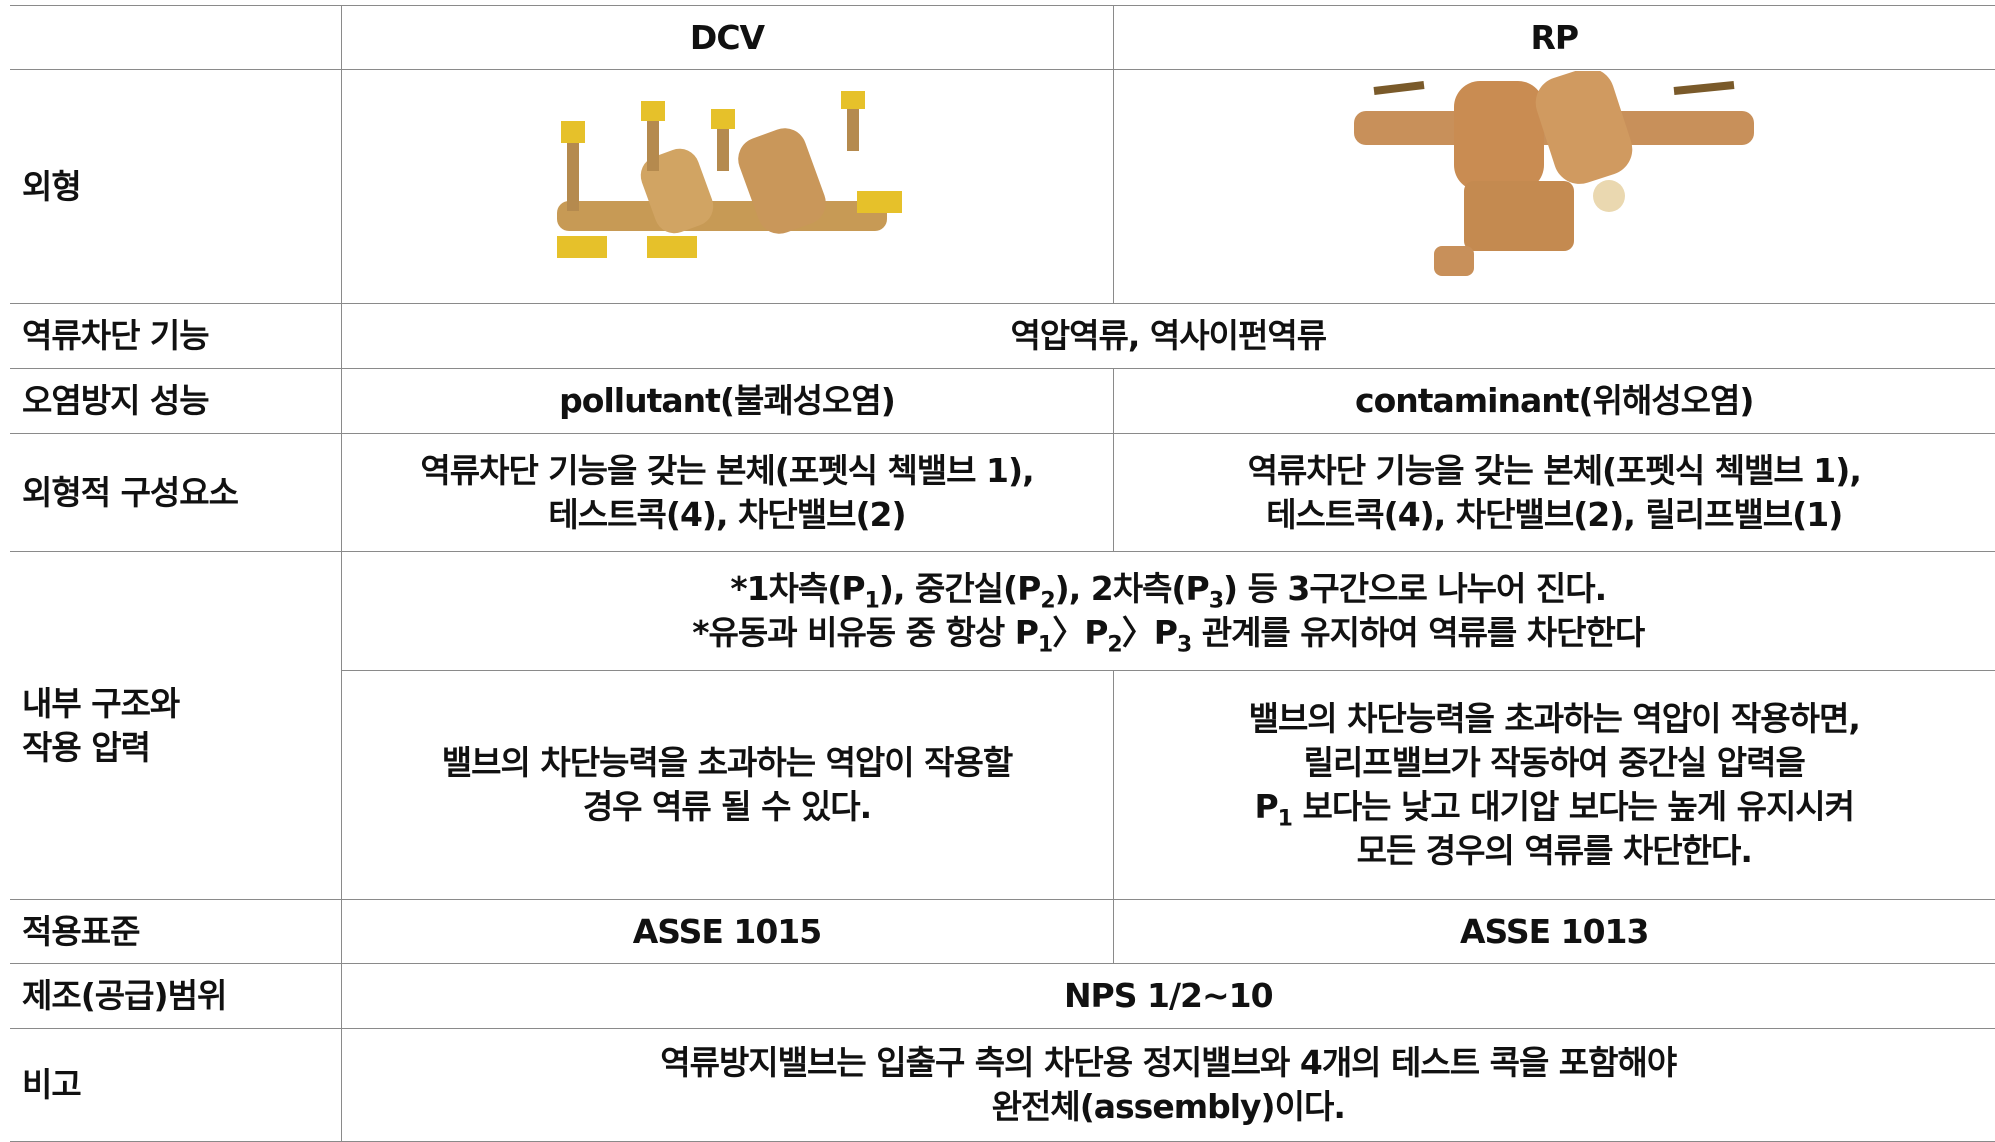  What do you see at coordinates (1554, 514) in the screenshot?
I see `text-line: 테스트콕(4), 차단밸브(2), 릴리프밸브(1)` at bounding box center [1554, 514].